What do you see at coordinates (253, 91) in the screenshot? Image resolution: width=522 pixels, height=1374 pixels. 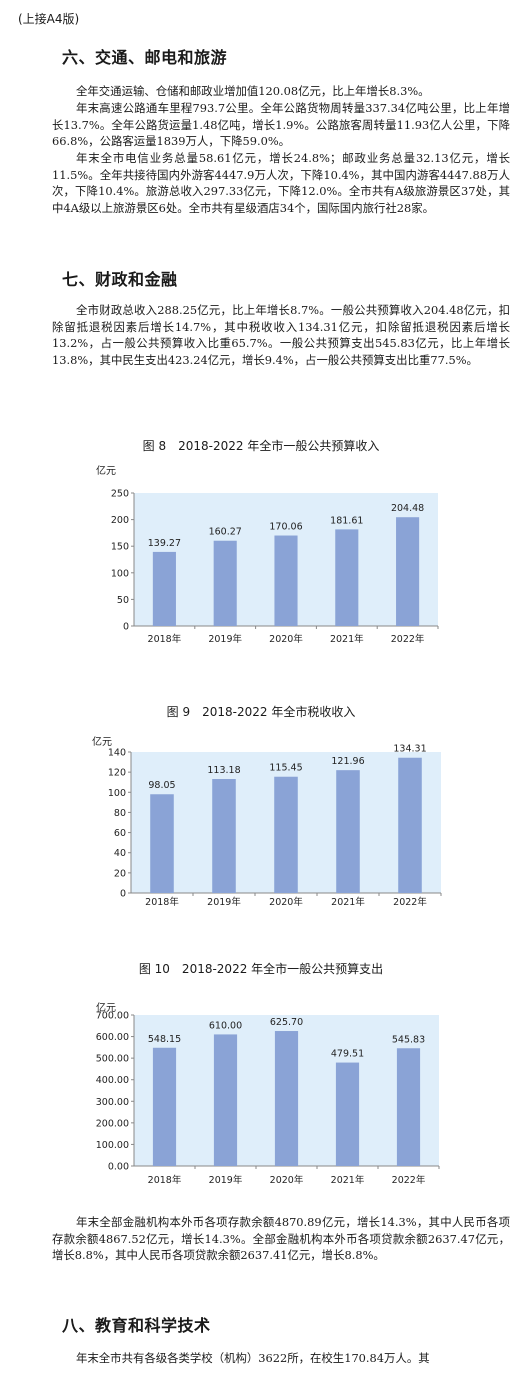 I see `paragraph-transport-value-added: 全年交通运输、仓储和邮政业增加值120.08亿元，比上年增长8.3%。` at bounding box center [253, 91].